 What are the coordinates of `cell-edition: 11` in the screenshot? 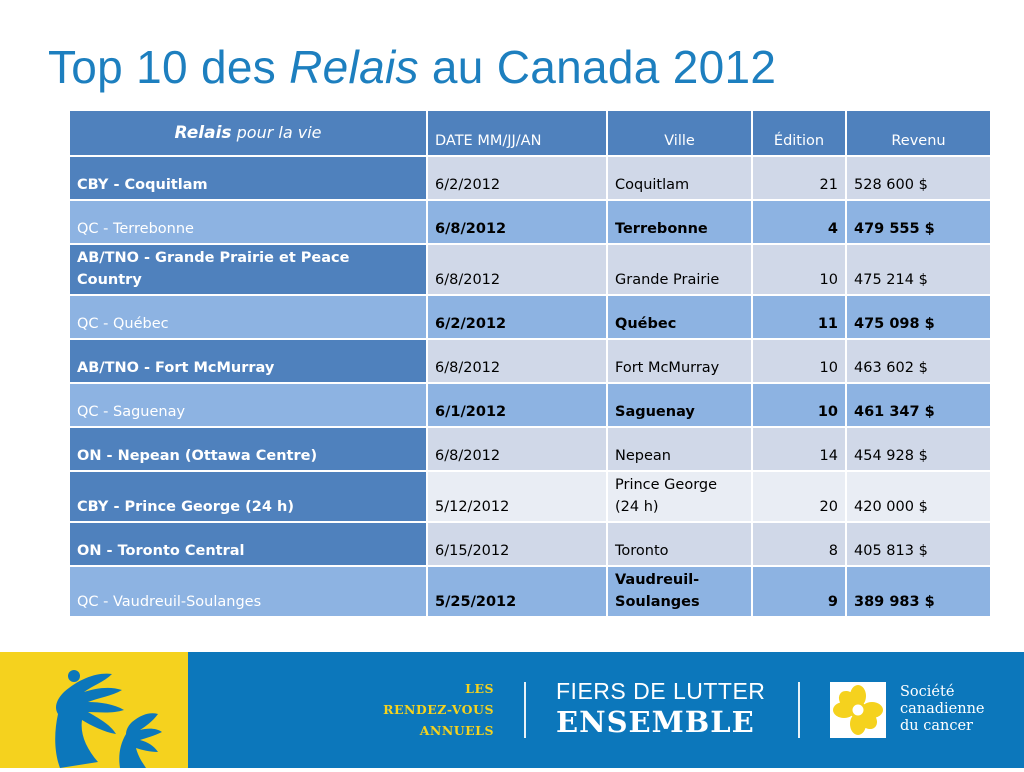 It's located at (799, 317).